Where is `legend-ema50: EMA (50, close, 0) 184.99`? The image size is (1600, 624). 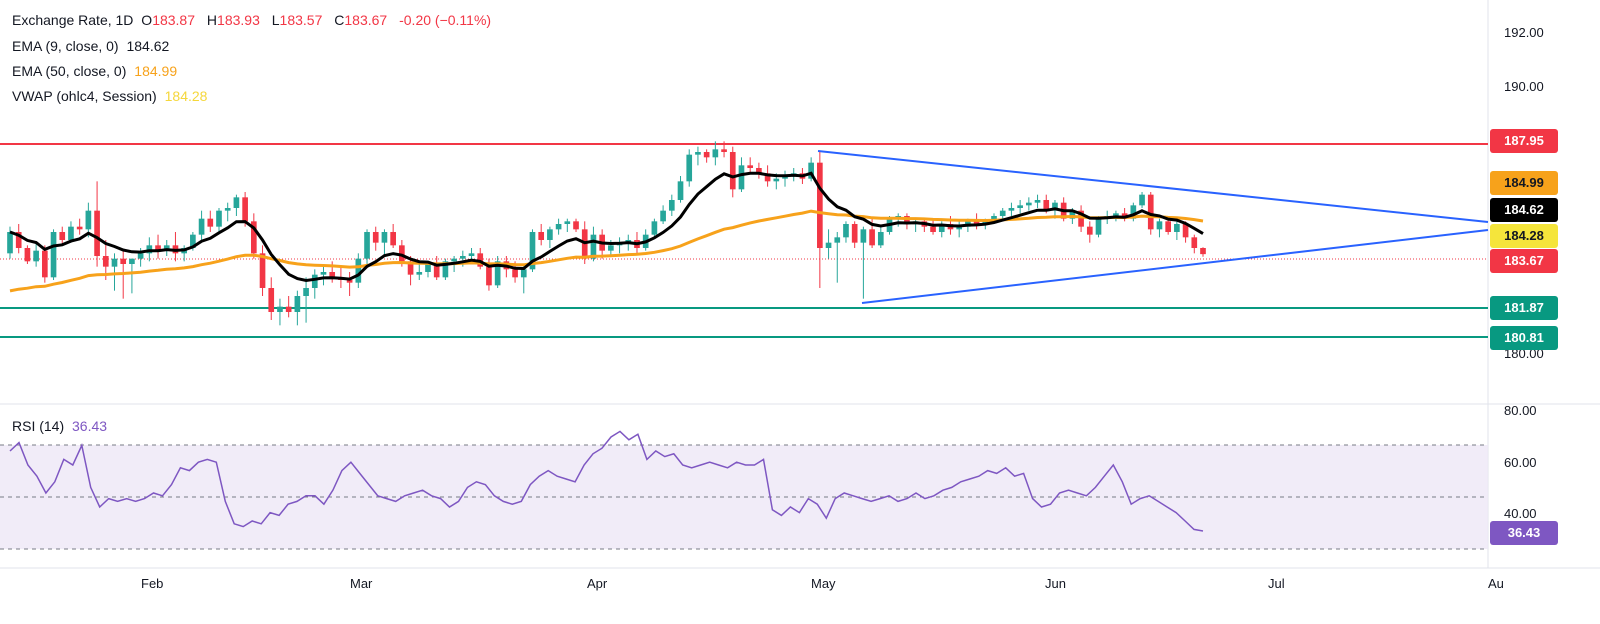
legend-ema50: EMA (50, close, 0) 184.99 is located at coordinates (96, 71).